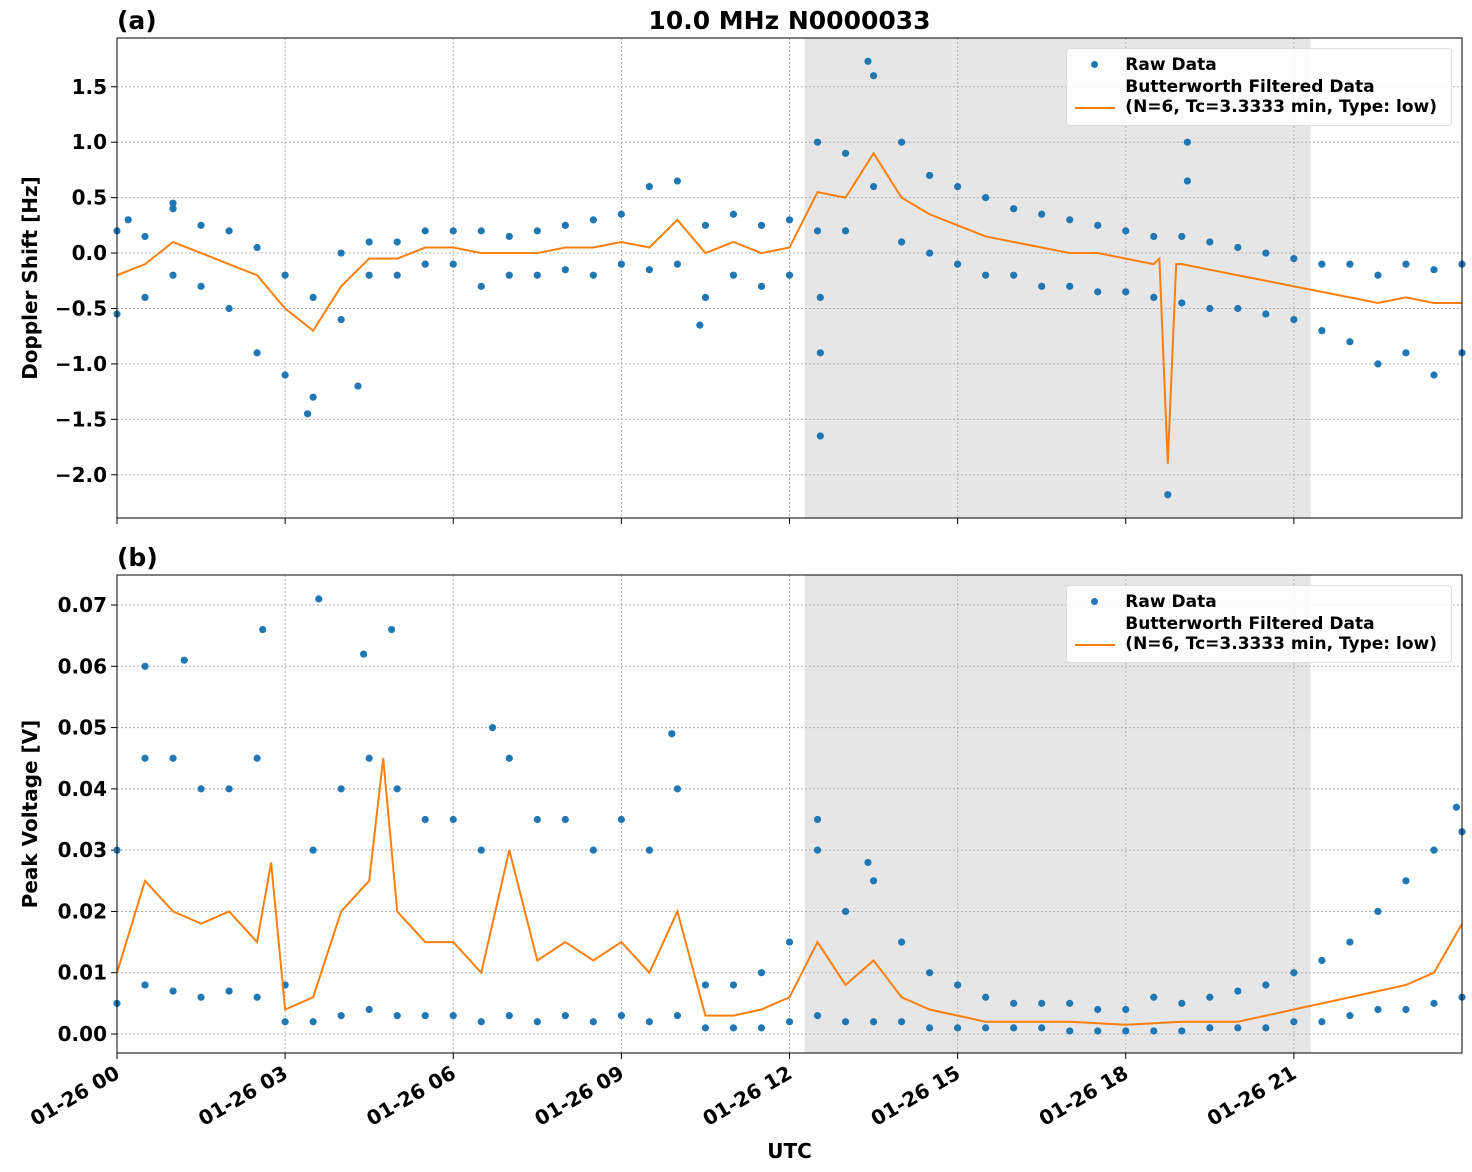 Image resolution: width=1472 pixels, height=1172 pixels. What do you see at coordinates (82, 789) in the screenshot?
I see `y-tick-label: 0.04` at bounding box center [82, 789].